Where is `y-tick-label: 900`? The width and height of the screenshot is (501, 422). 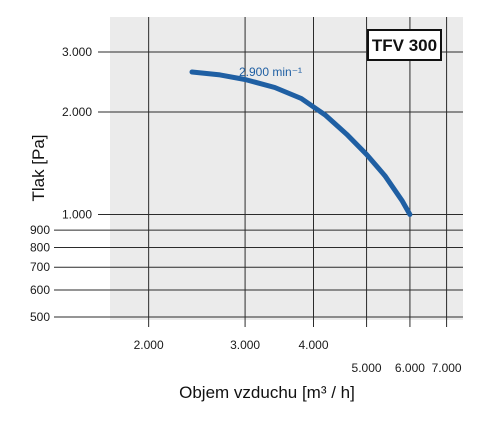
y-tick-label: 900 is located at coordinates (40, 230).